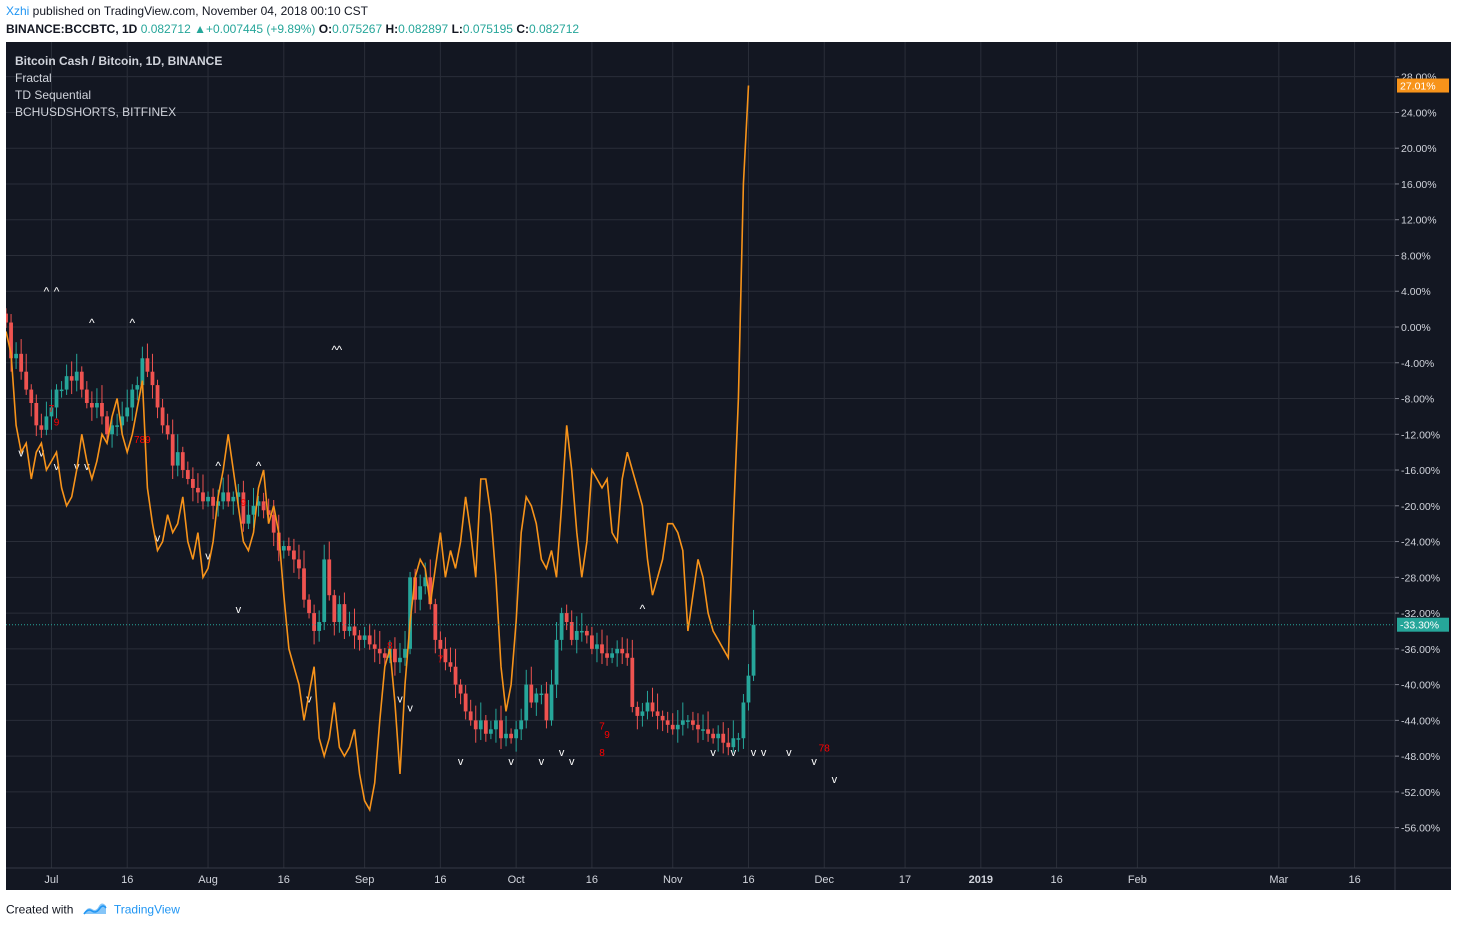 Image resolution: width=1458 pixels, height=927 pixels. What do you see at coordinates (1420, 471) in the screenshot?
I see `y-tick-label: -16.00%` at bounding box center [1420, 471].